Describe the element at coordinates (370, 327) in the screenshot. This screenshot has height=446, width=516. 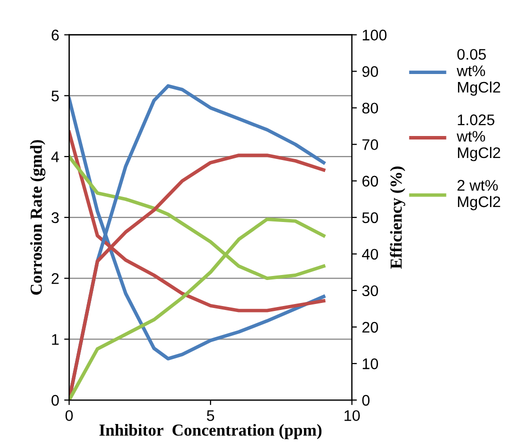
I see `y2-tick-label: 20` at that location.